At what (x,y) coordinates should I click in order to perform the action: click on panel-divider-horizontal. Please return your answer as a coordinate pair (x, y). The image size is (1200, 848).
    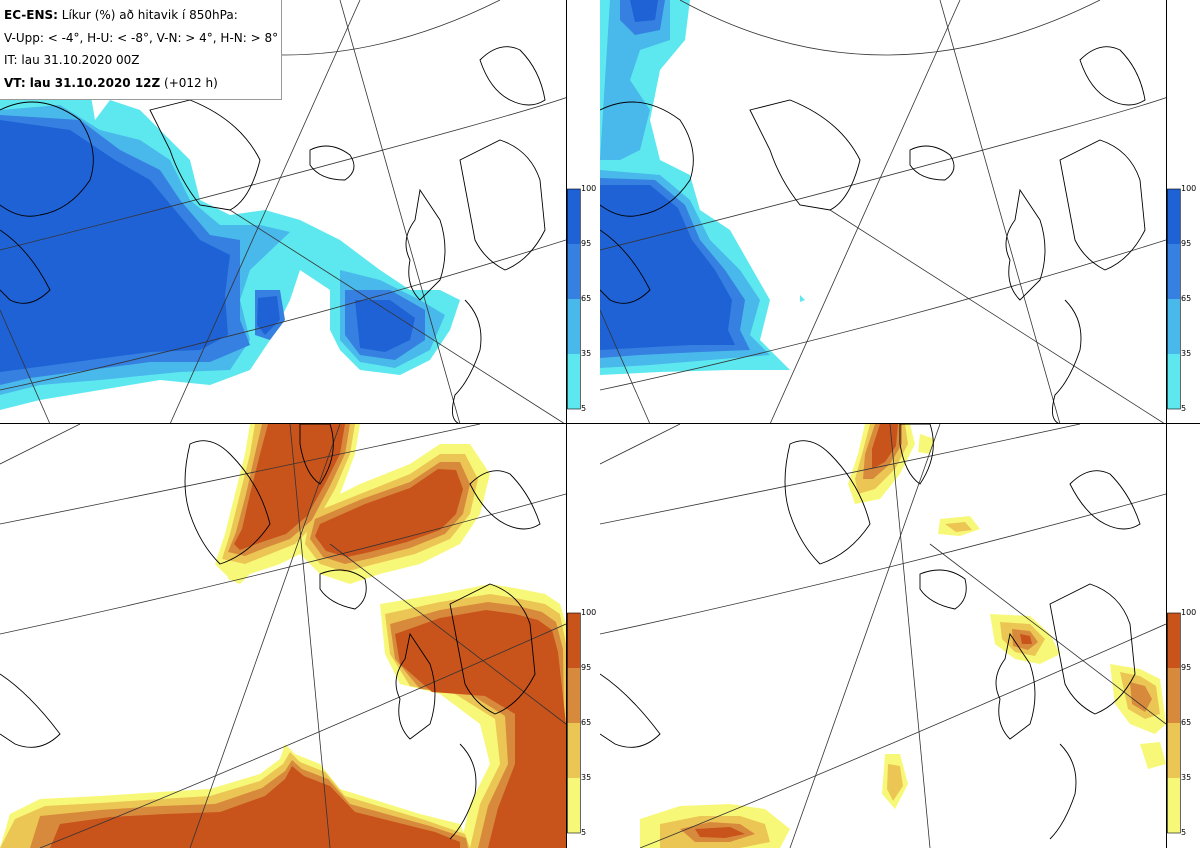
    Looking at the image, I should click on (600, 423).